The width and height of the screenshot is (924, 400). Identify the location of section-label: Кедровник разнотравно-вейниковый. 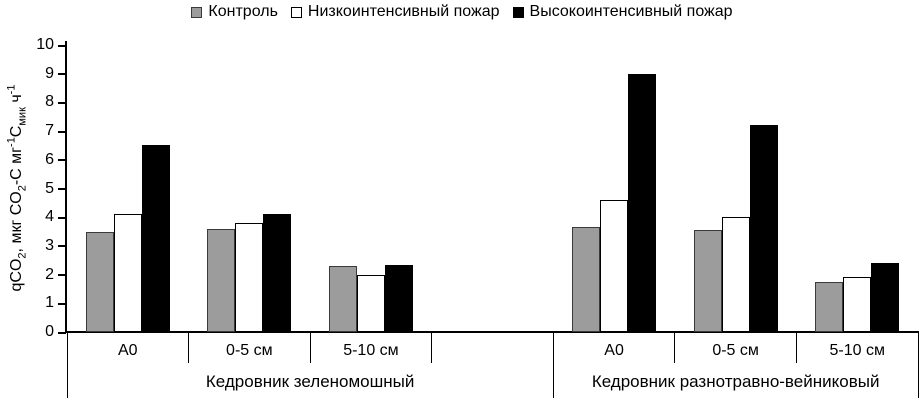
(735, 381).